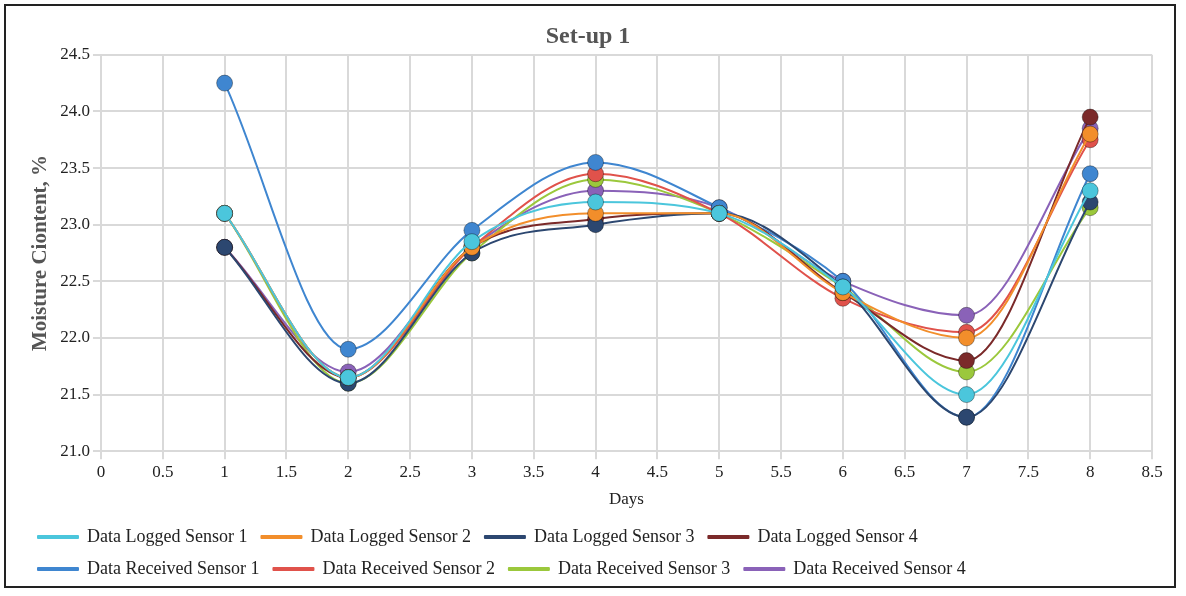 The width and height of the screenshot is (1186, 596). What do you see at coordinates (75, 110) in the screenshot?
I see `y-tick-label: 24.0` at bounding box center [75, 110].